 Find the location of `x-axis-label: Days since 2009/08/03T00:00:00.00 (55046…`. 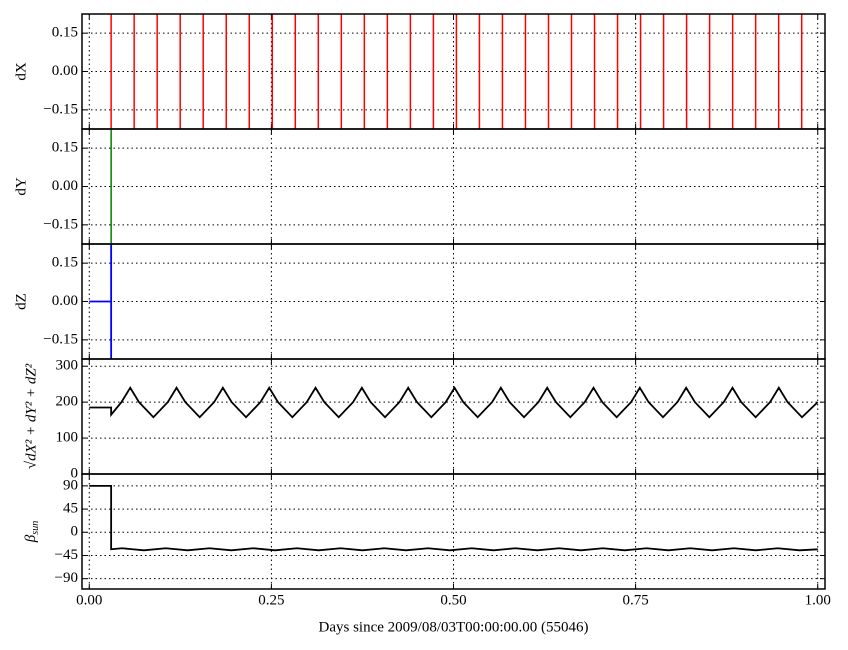

x-axis-label: Days since 2009/08/03T00:00:00.00 (55046… is located at coordinates (454, 627).